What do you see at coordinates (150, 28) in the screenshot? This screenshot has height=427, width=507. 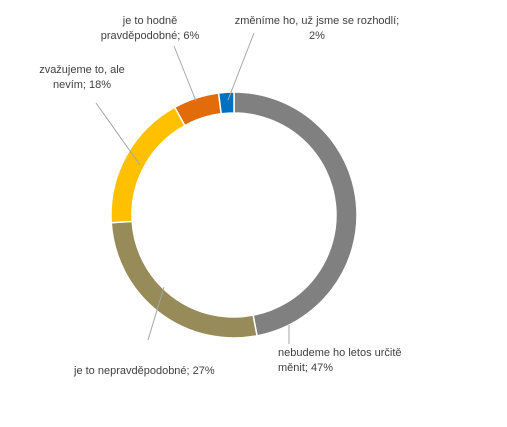 I see `data-label-4: je to hodně pravděpodobné; 6%` at bounding box center [150, 28].